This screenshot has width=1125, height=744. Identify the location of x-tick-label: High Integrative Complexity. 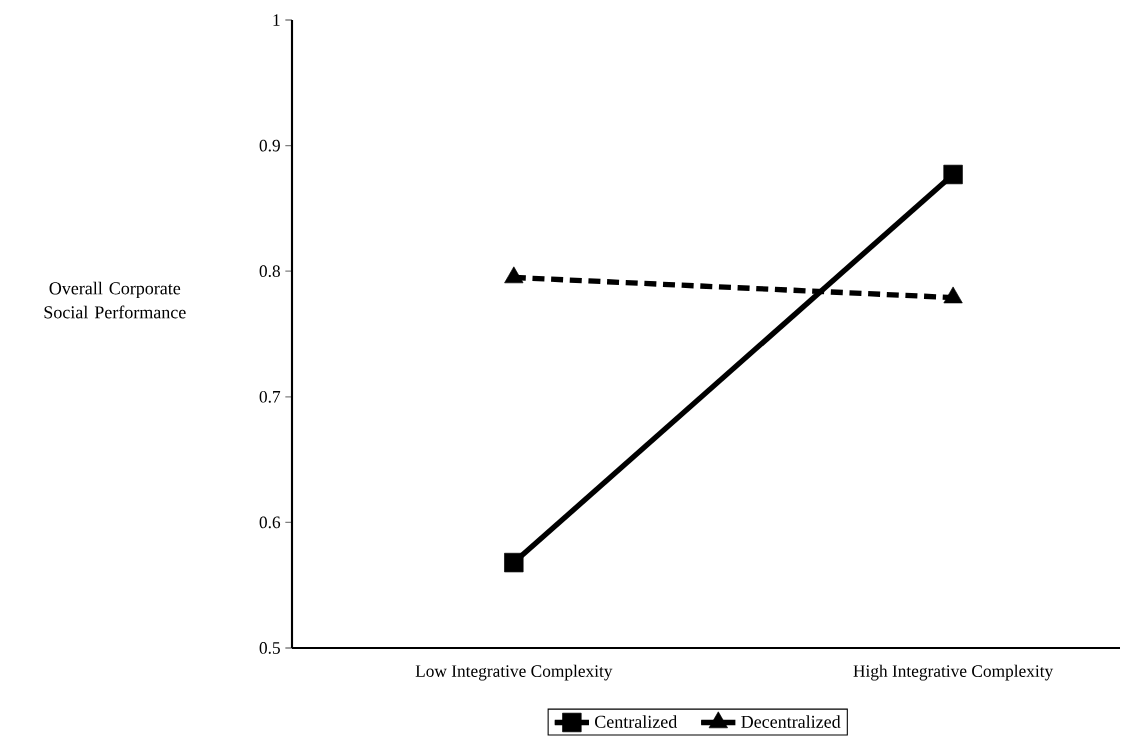
(953, 672).